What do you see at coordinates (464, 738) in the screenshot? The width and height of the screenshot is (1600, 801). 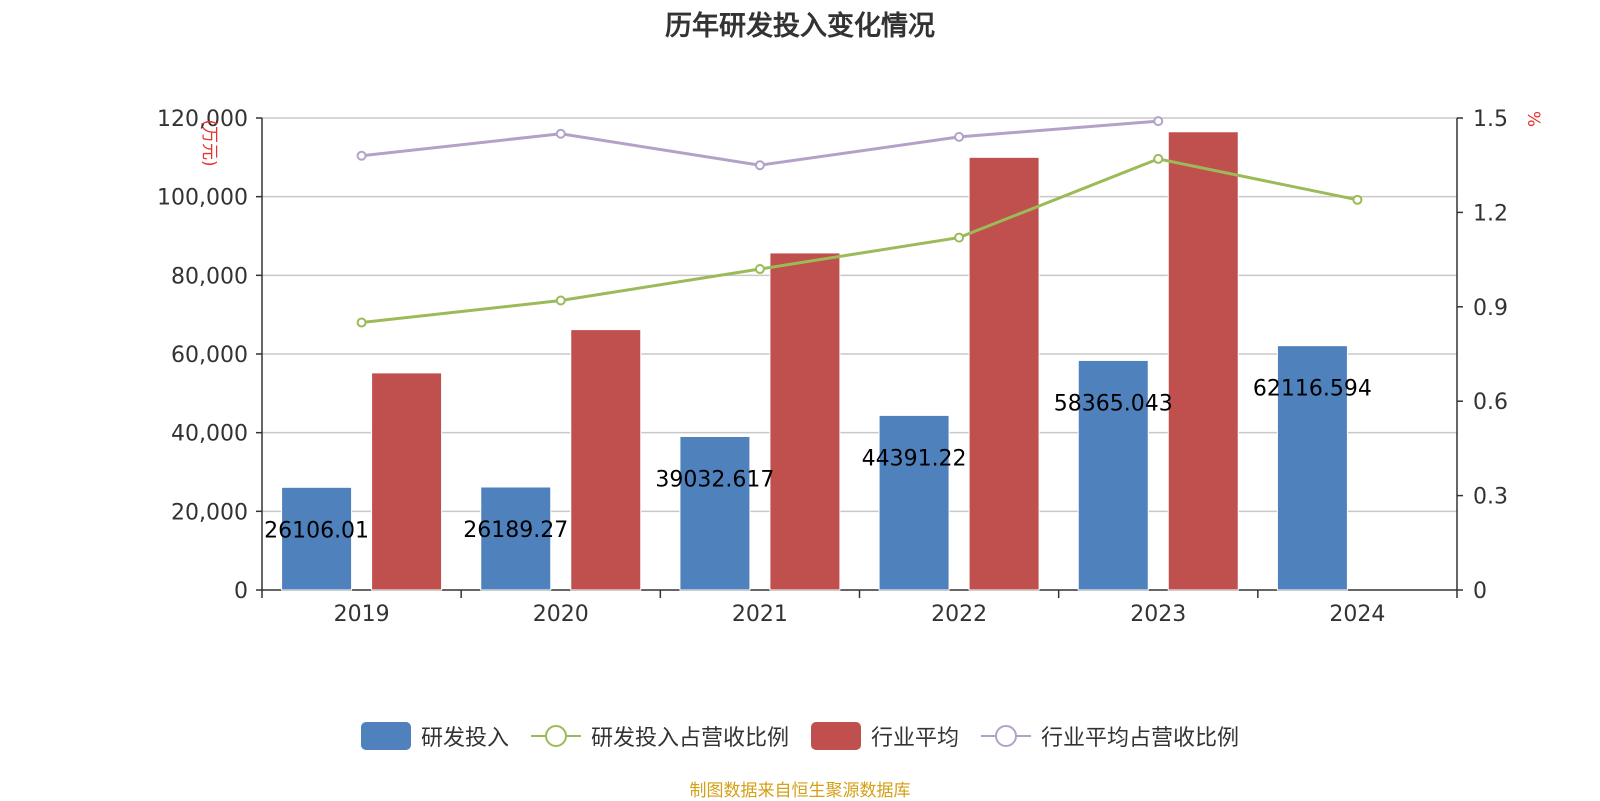 I see `legend-label: 研发投入` at bounding box center [464, 738].